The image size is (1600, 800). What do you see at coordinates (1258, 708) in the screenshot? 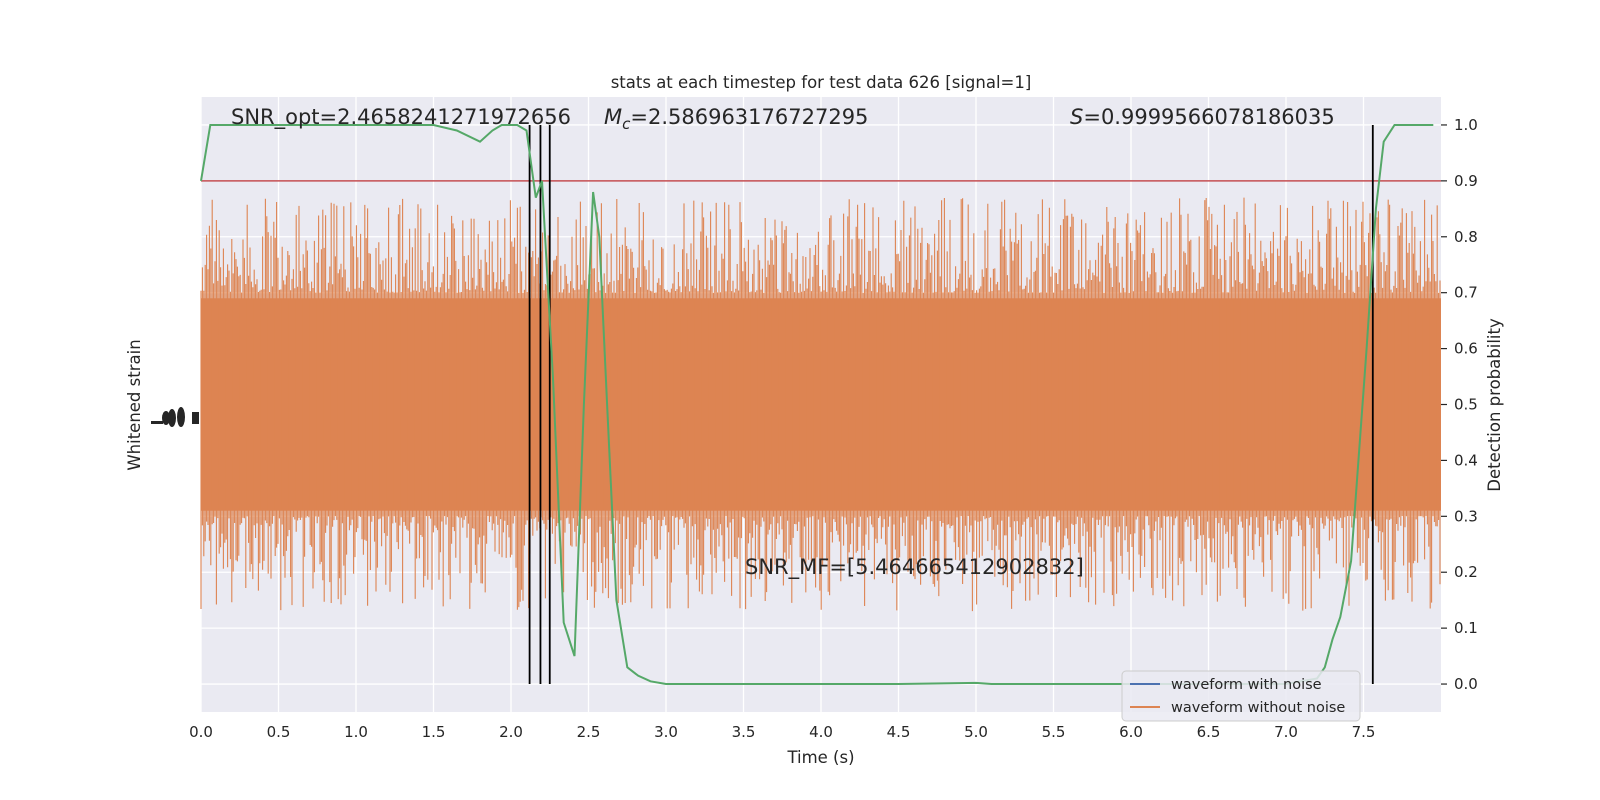
I see `legend-label-without-noise: waveform without noise` at bounding box center [1258, 708].